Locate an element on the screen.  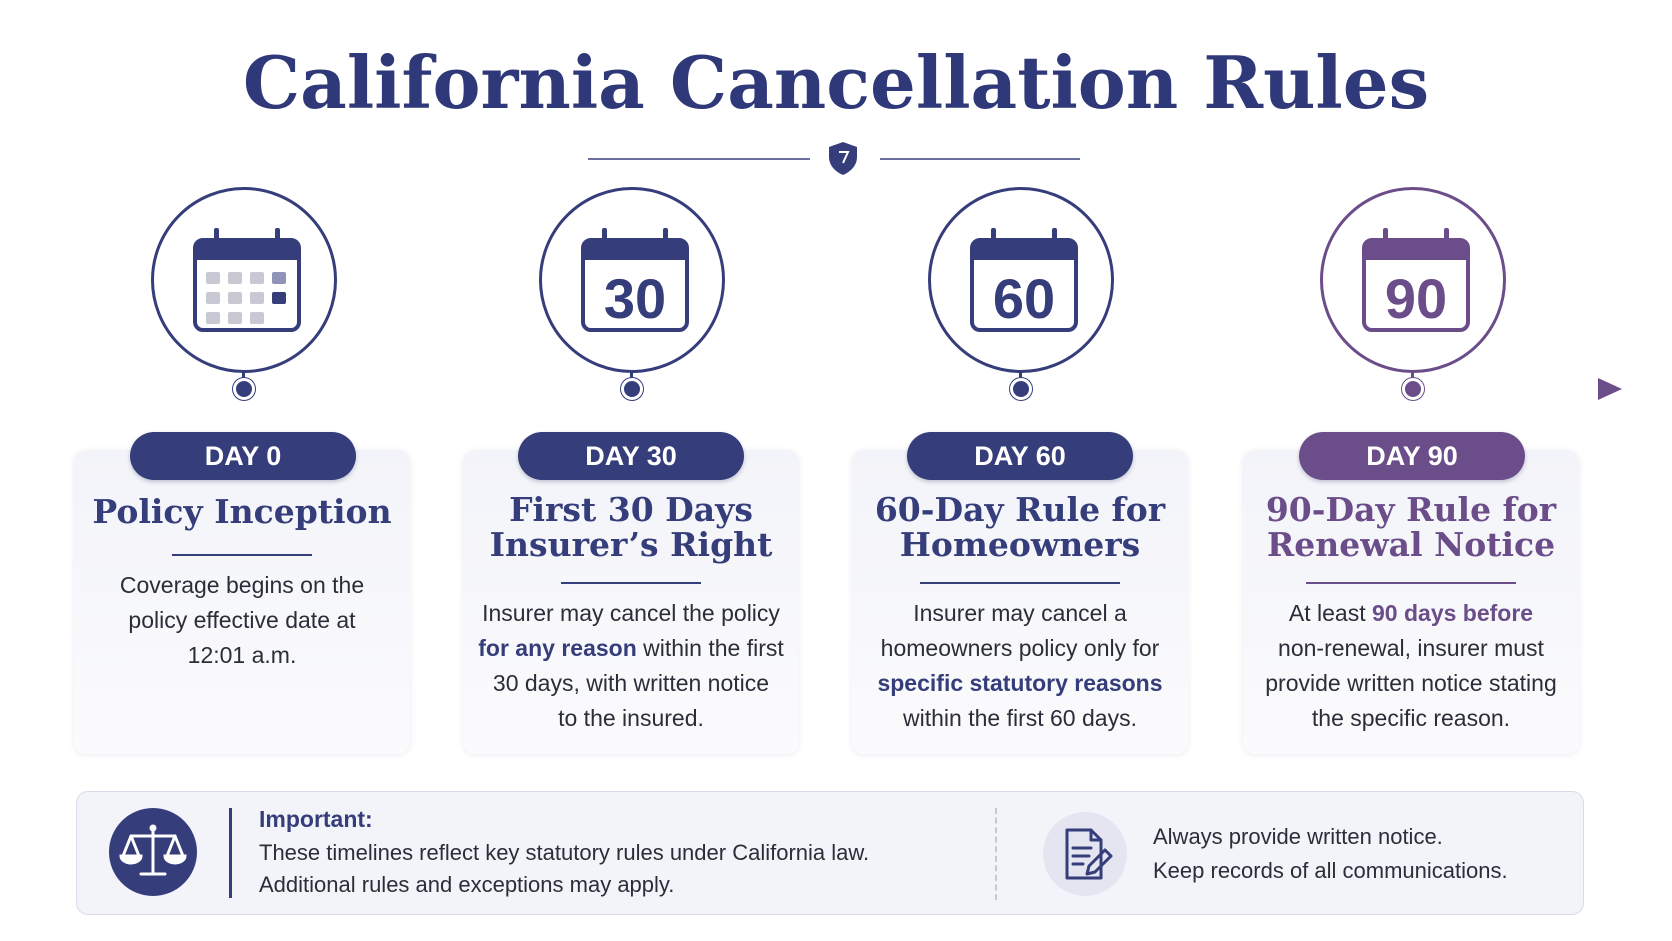
day30-desc-line4: to the insured. is located at coordinates (631, 718).